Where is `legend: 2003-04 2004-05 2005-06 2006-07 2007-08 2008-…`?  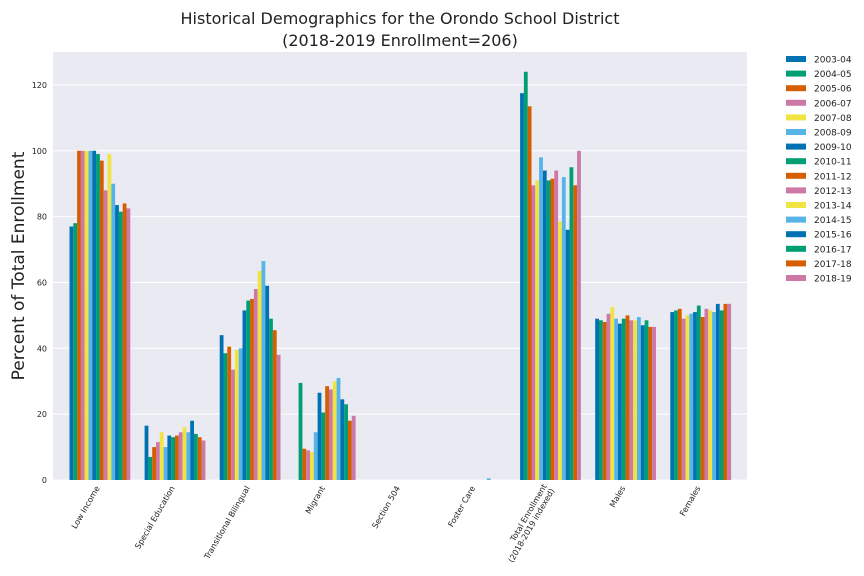
legend: 2003-04 2004-05 2005-06 2006-07 2007-08 2008-… is located at coordinates (819, 170).